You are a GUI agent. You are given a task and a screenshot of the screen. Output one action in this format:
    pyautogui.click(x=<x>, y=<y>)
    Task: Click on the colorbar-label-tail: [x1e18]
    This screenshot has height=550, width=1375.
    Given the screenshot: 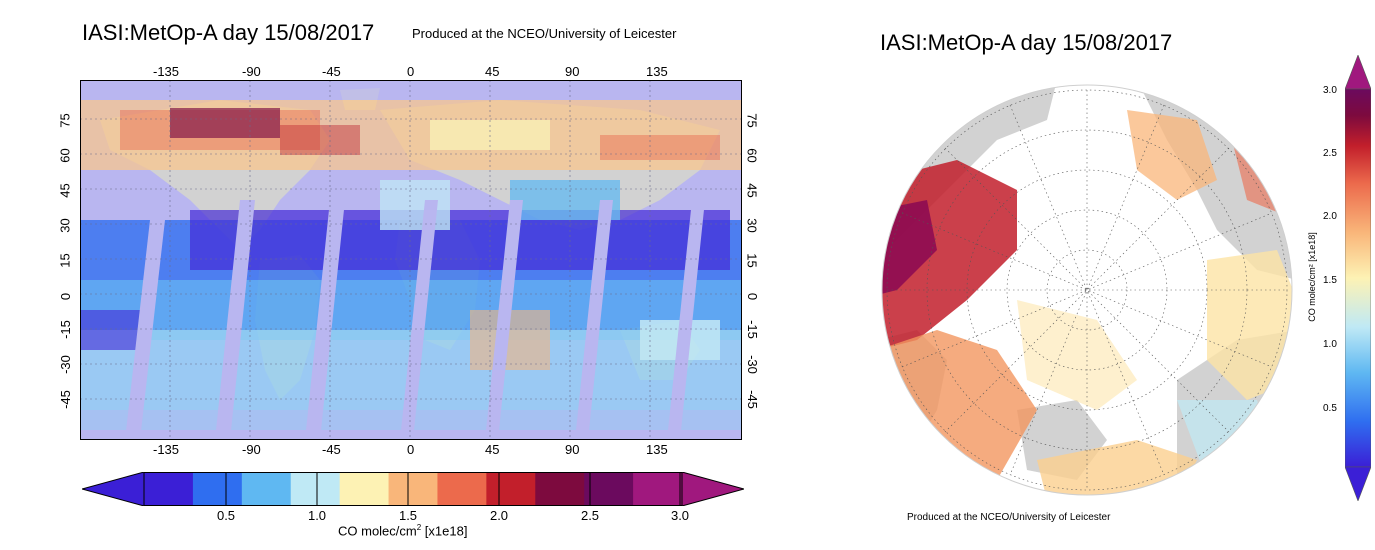 What is the action you would take?
    pyautogui.click(x=444, y=531)
    